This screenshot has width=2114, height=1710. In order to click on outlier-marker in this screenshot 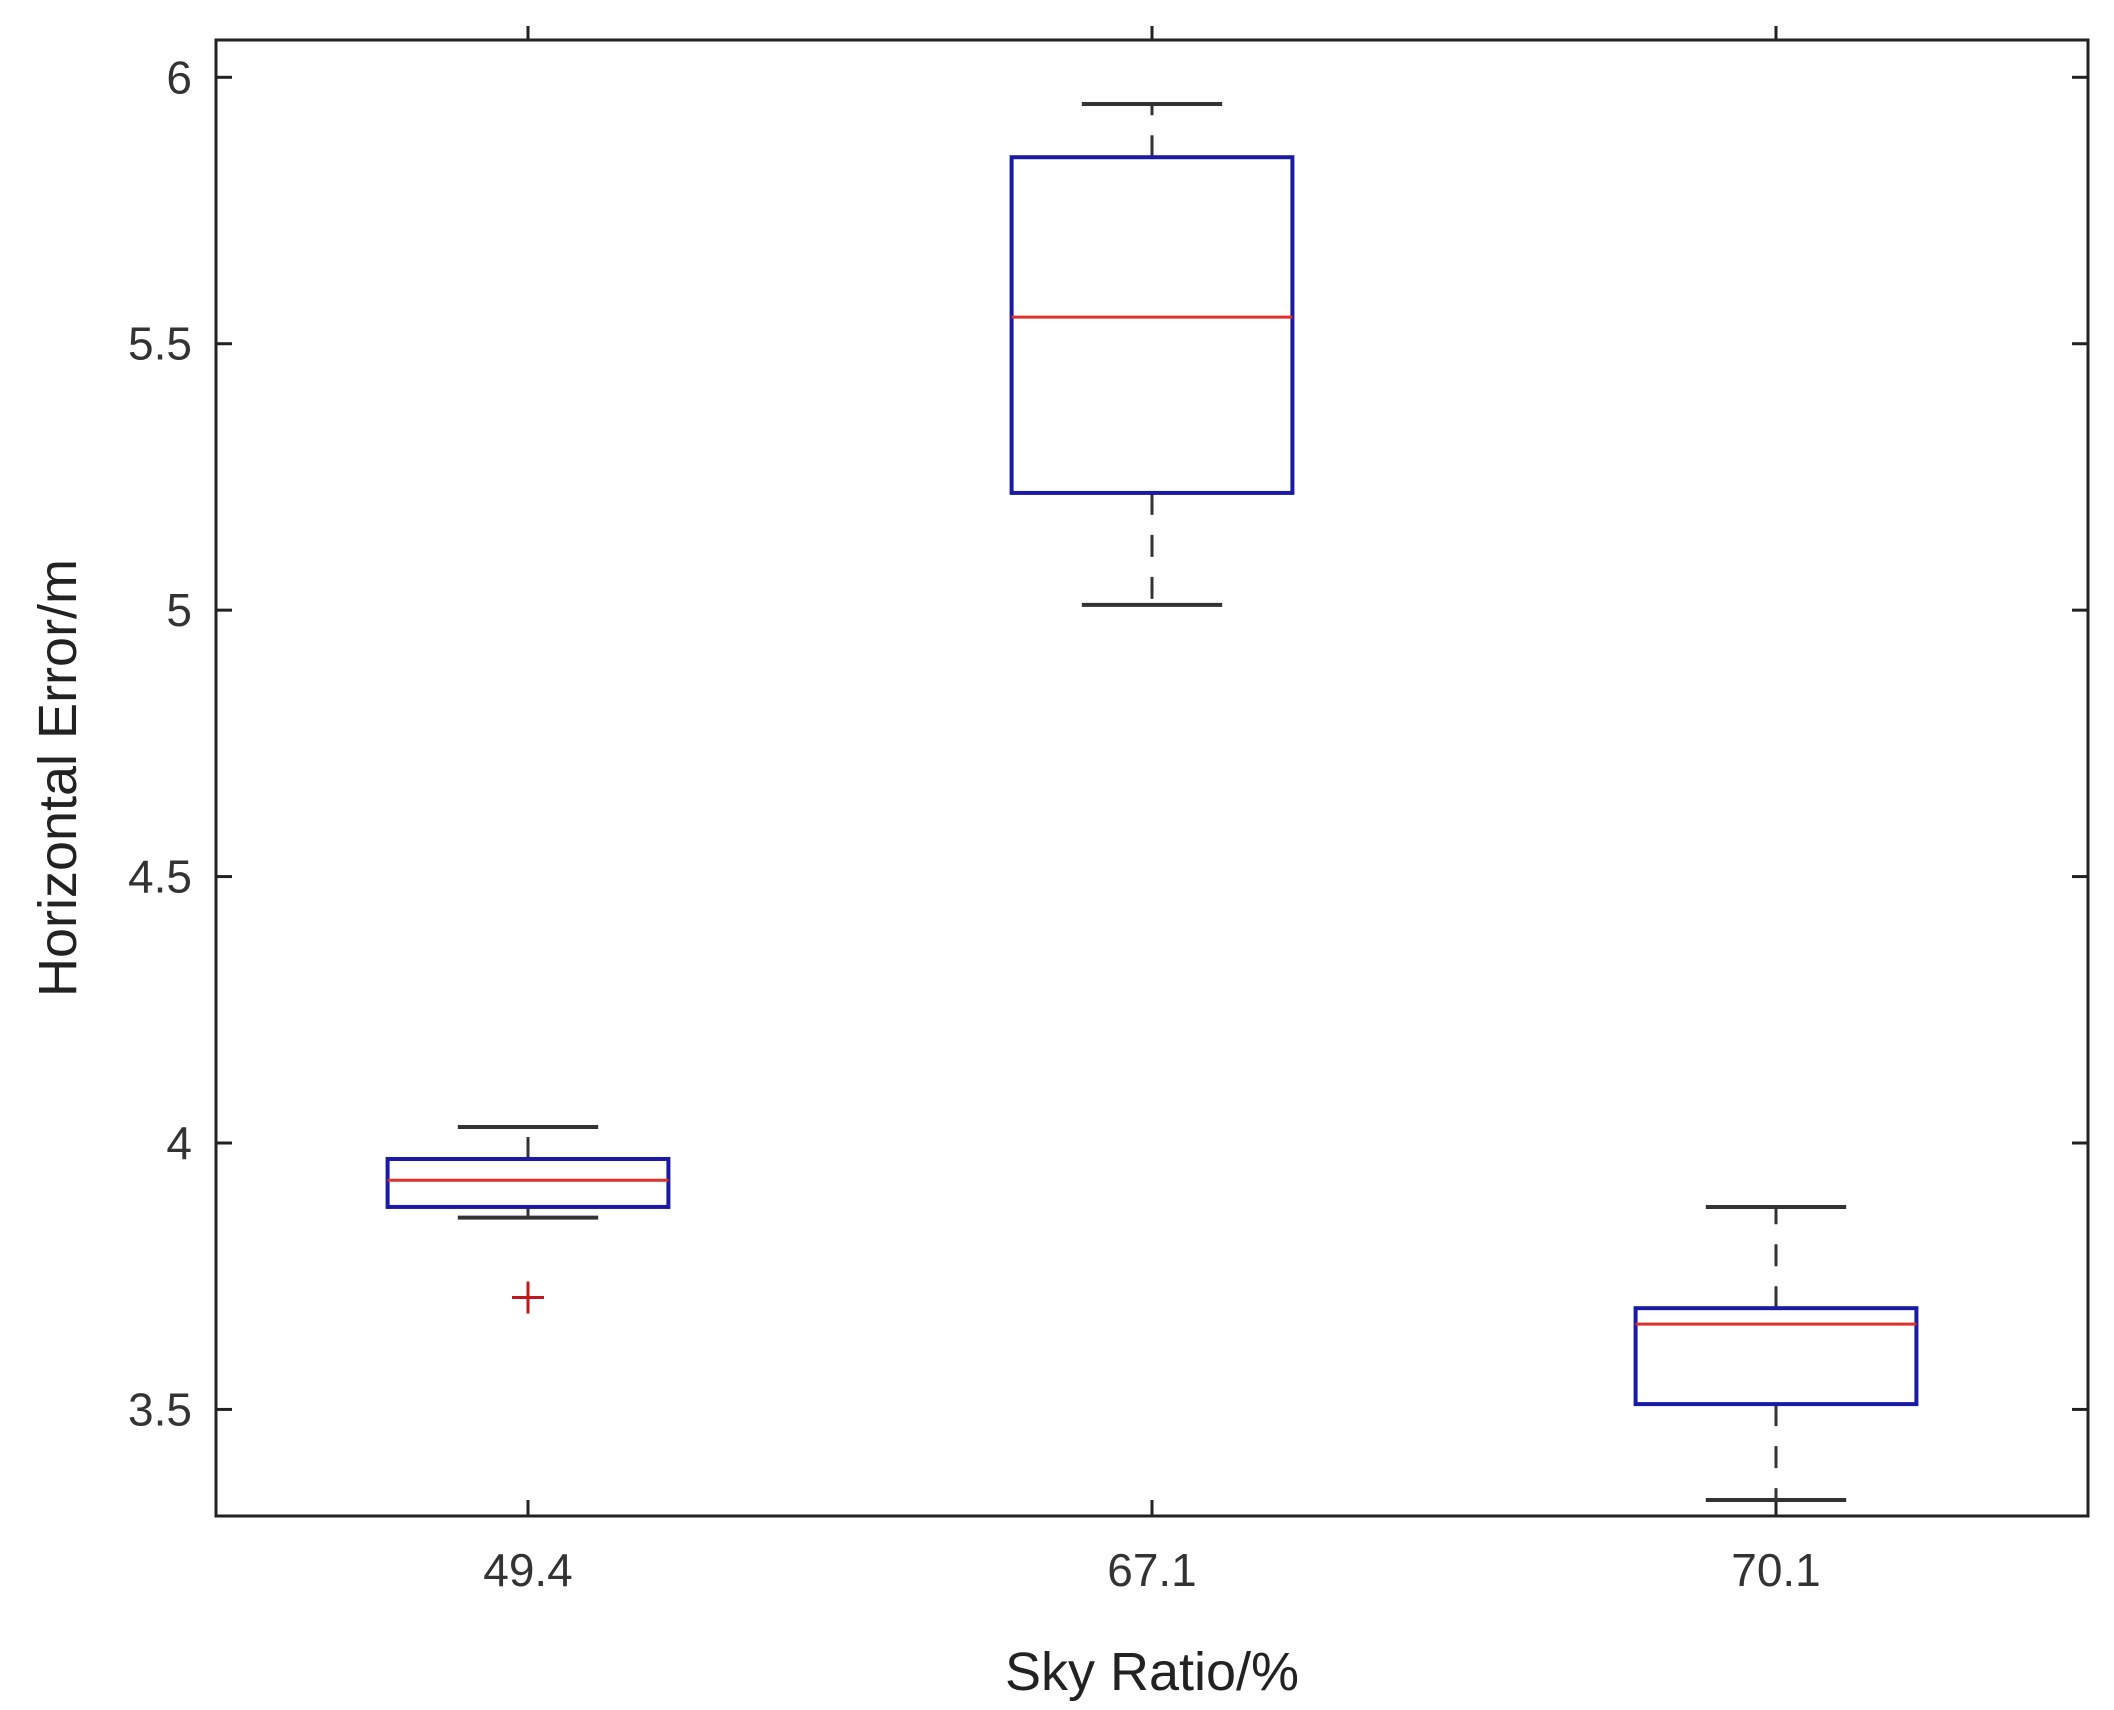, I will do `click(528, 1297)`.